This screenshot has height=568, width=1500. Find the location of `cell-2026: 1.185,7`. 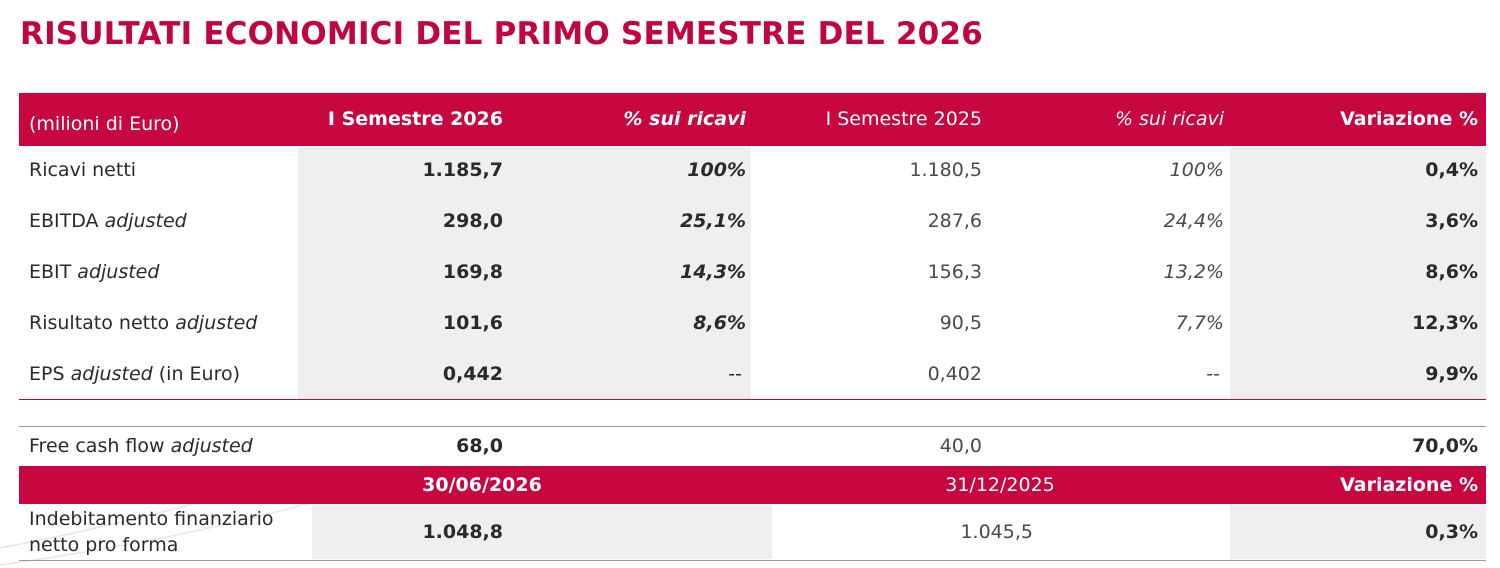

cell-2026: 1.185,7 is located at coordinates (462, 170).